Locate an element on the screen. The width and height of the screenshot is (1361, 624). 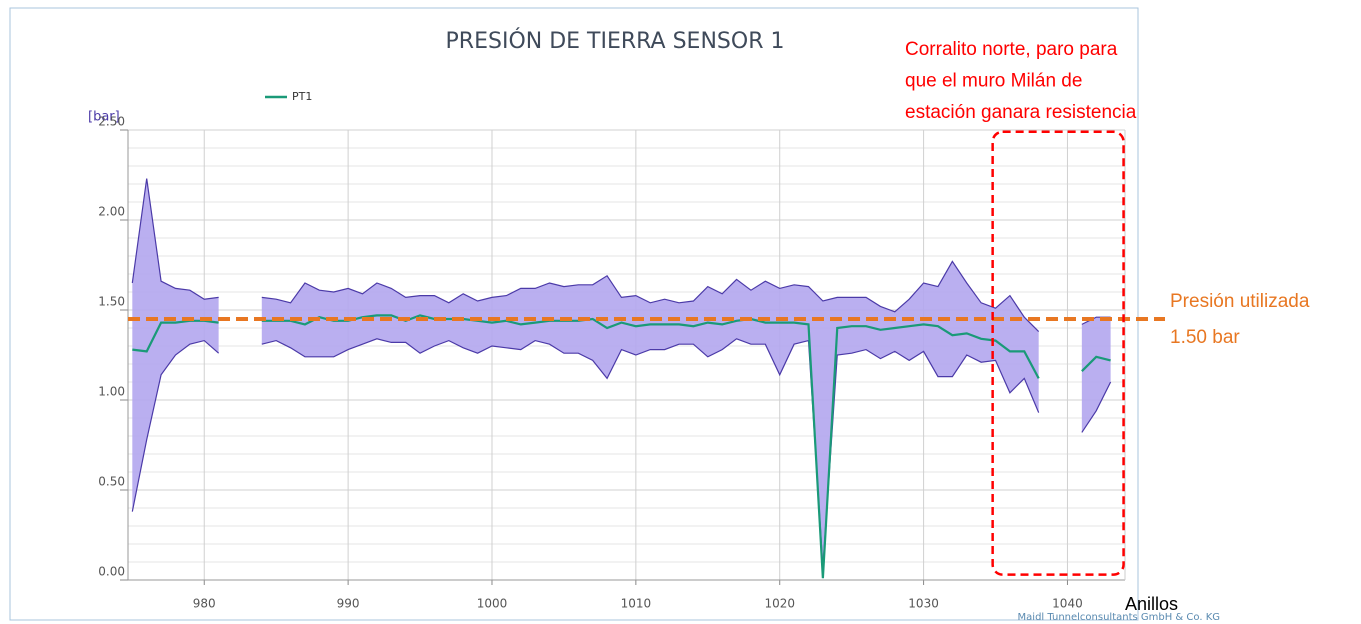
y-tick-label: 2.00 is located at coordinates (111, 212).